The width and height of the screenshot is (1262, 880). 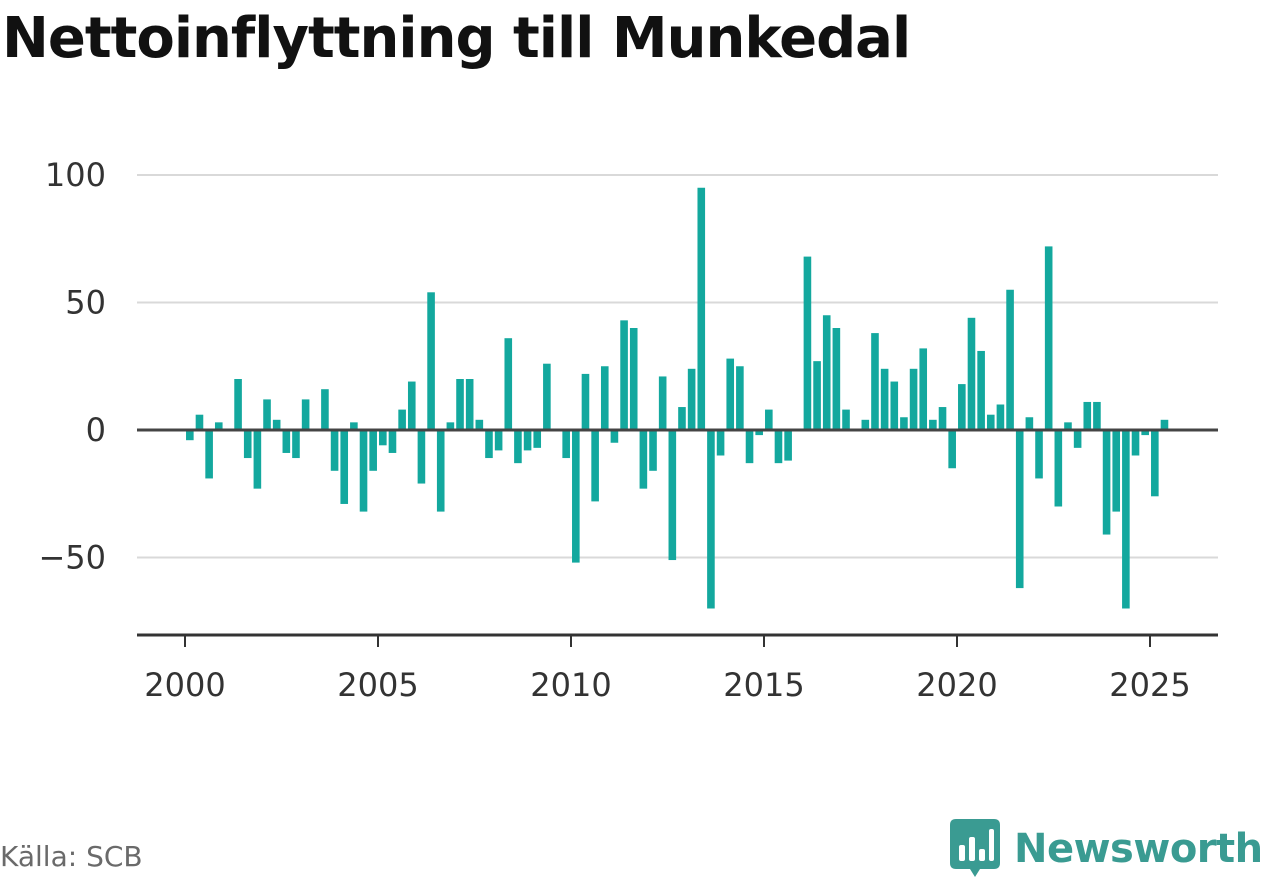 What do you see at coordinates (72, 366) in the screenshot?
I see `y-axis-labels: 100 50 0 −50` at bounding box center [72, 366].